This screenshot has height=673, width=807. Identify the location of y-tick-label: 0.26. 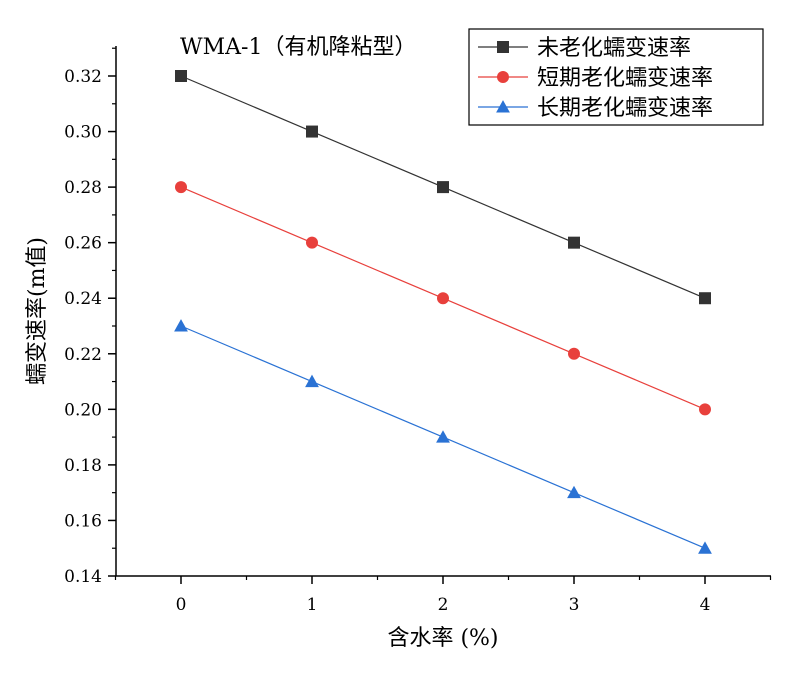
(83, 244).